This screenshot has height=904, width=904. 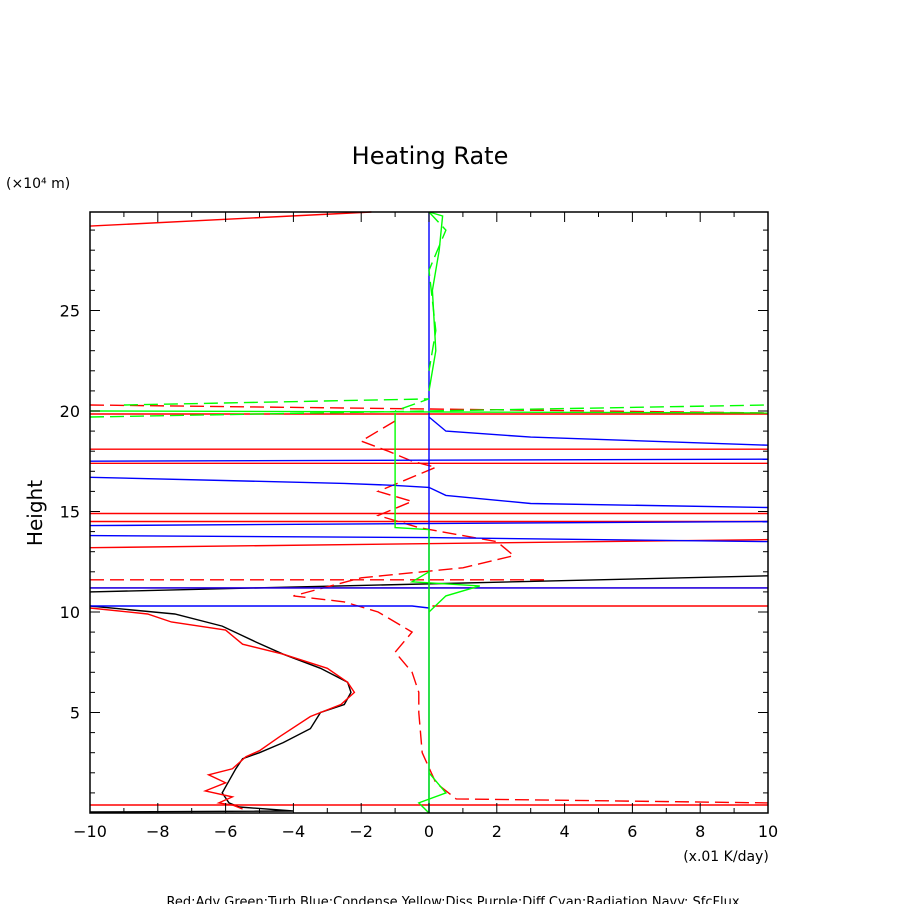 I want to click on x-tick-label: −2, so click(x=361, y=831).